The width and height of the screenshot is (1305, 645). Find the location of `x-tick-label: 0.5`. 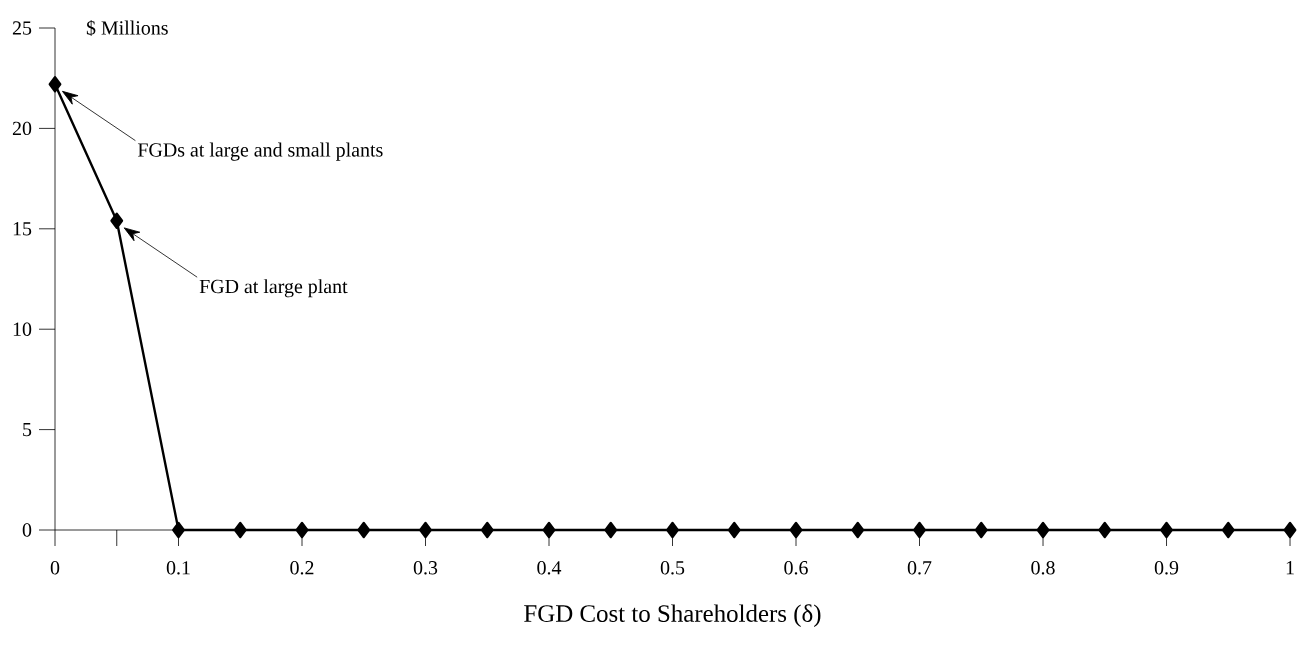

x-tick-label: 0.5 is located at coordinates (672, 568).